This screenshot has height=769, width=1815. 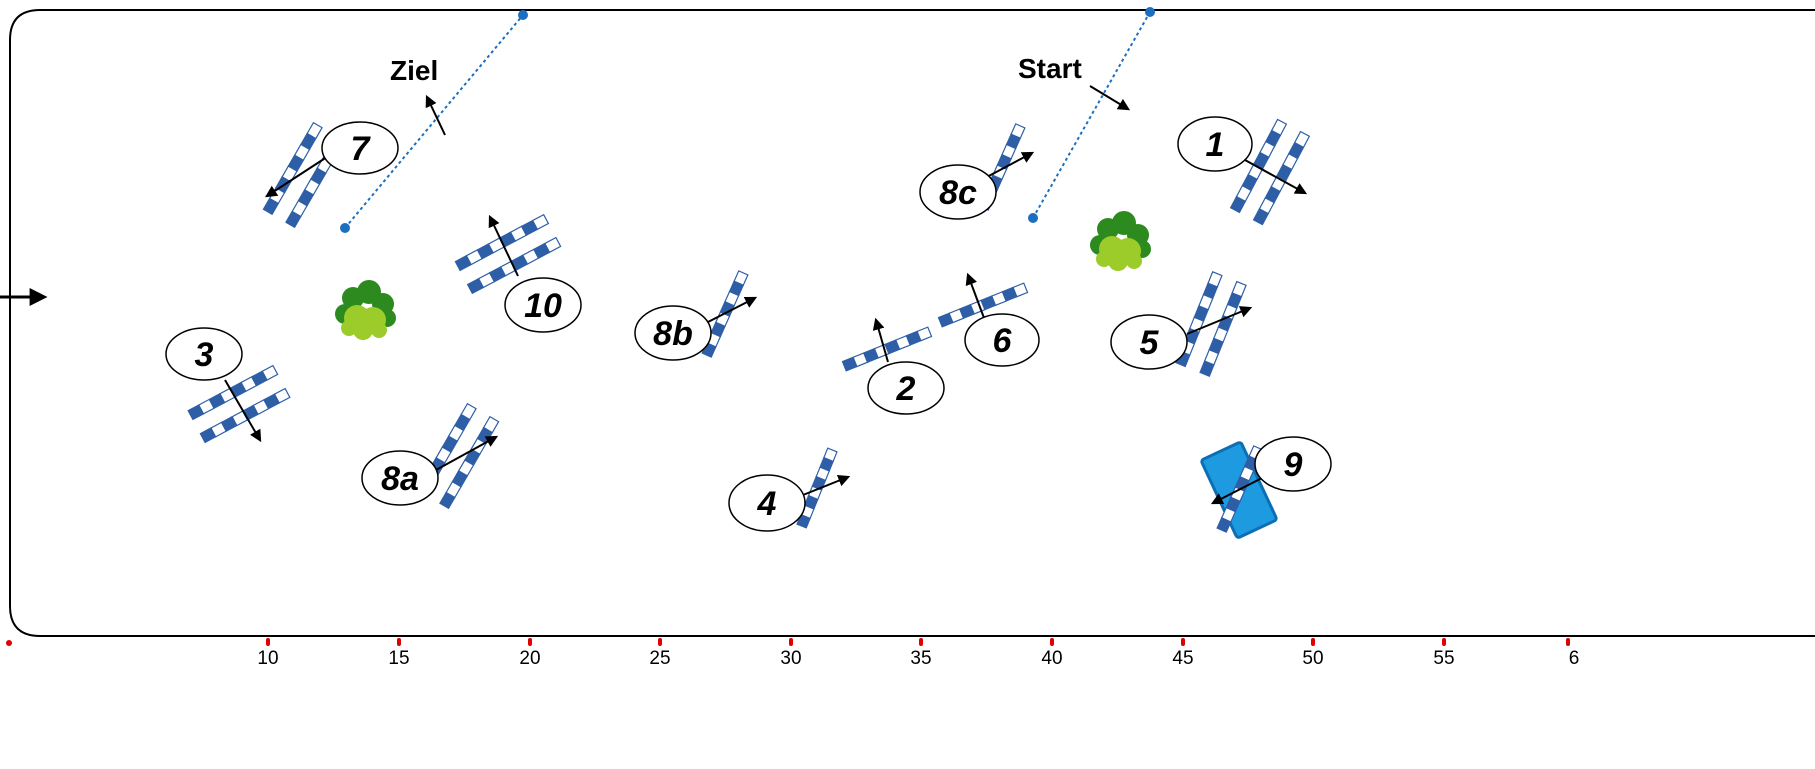 I want to click on obstacle-label-6: 6, so click(x=1002, y=340).